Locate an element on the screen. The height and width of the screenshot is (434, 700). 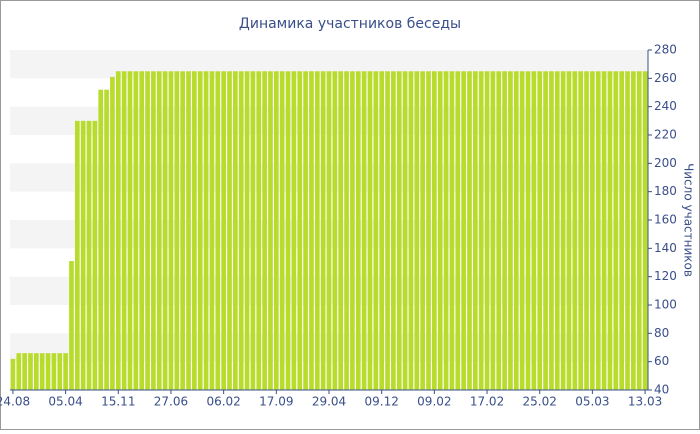
y-tick-label: 100 is located at coordinates (665, 305).